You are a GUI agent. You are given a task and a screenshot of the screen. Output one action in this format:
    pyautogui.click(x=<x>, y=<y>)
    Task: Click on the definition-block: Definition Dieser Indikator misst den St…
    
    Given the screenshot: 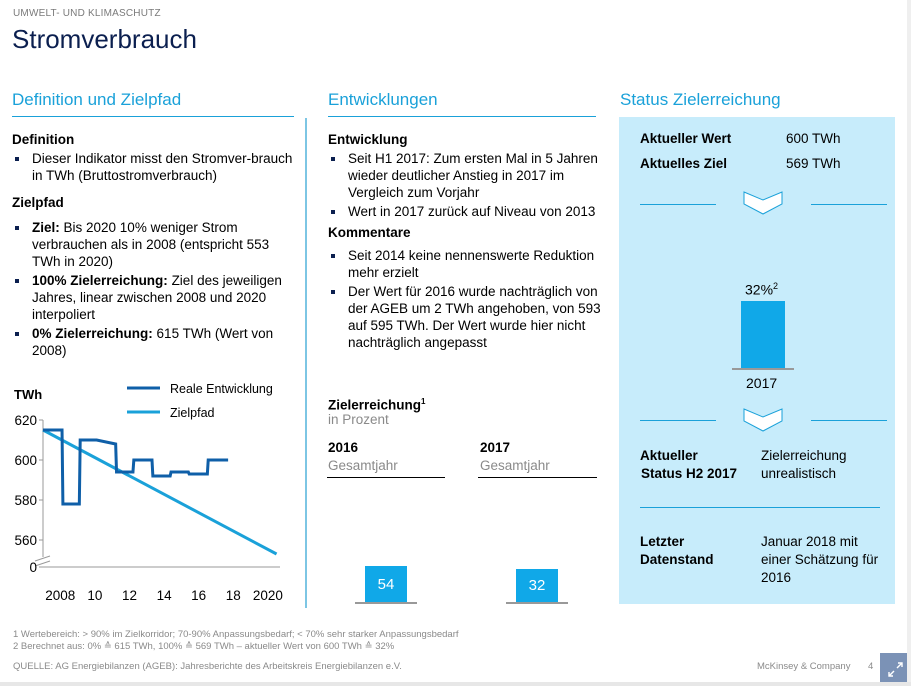 What is the action you would take?
    pyautogui.click(x=154, y=246)
    